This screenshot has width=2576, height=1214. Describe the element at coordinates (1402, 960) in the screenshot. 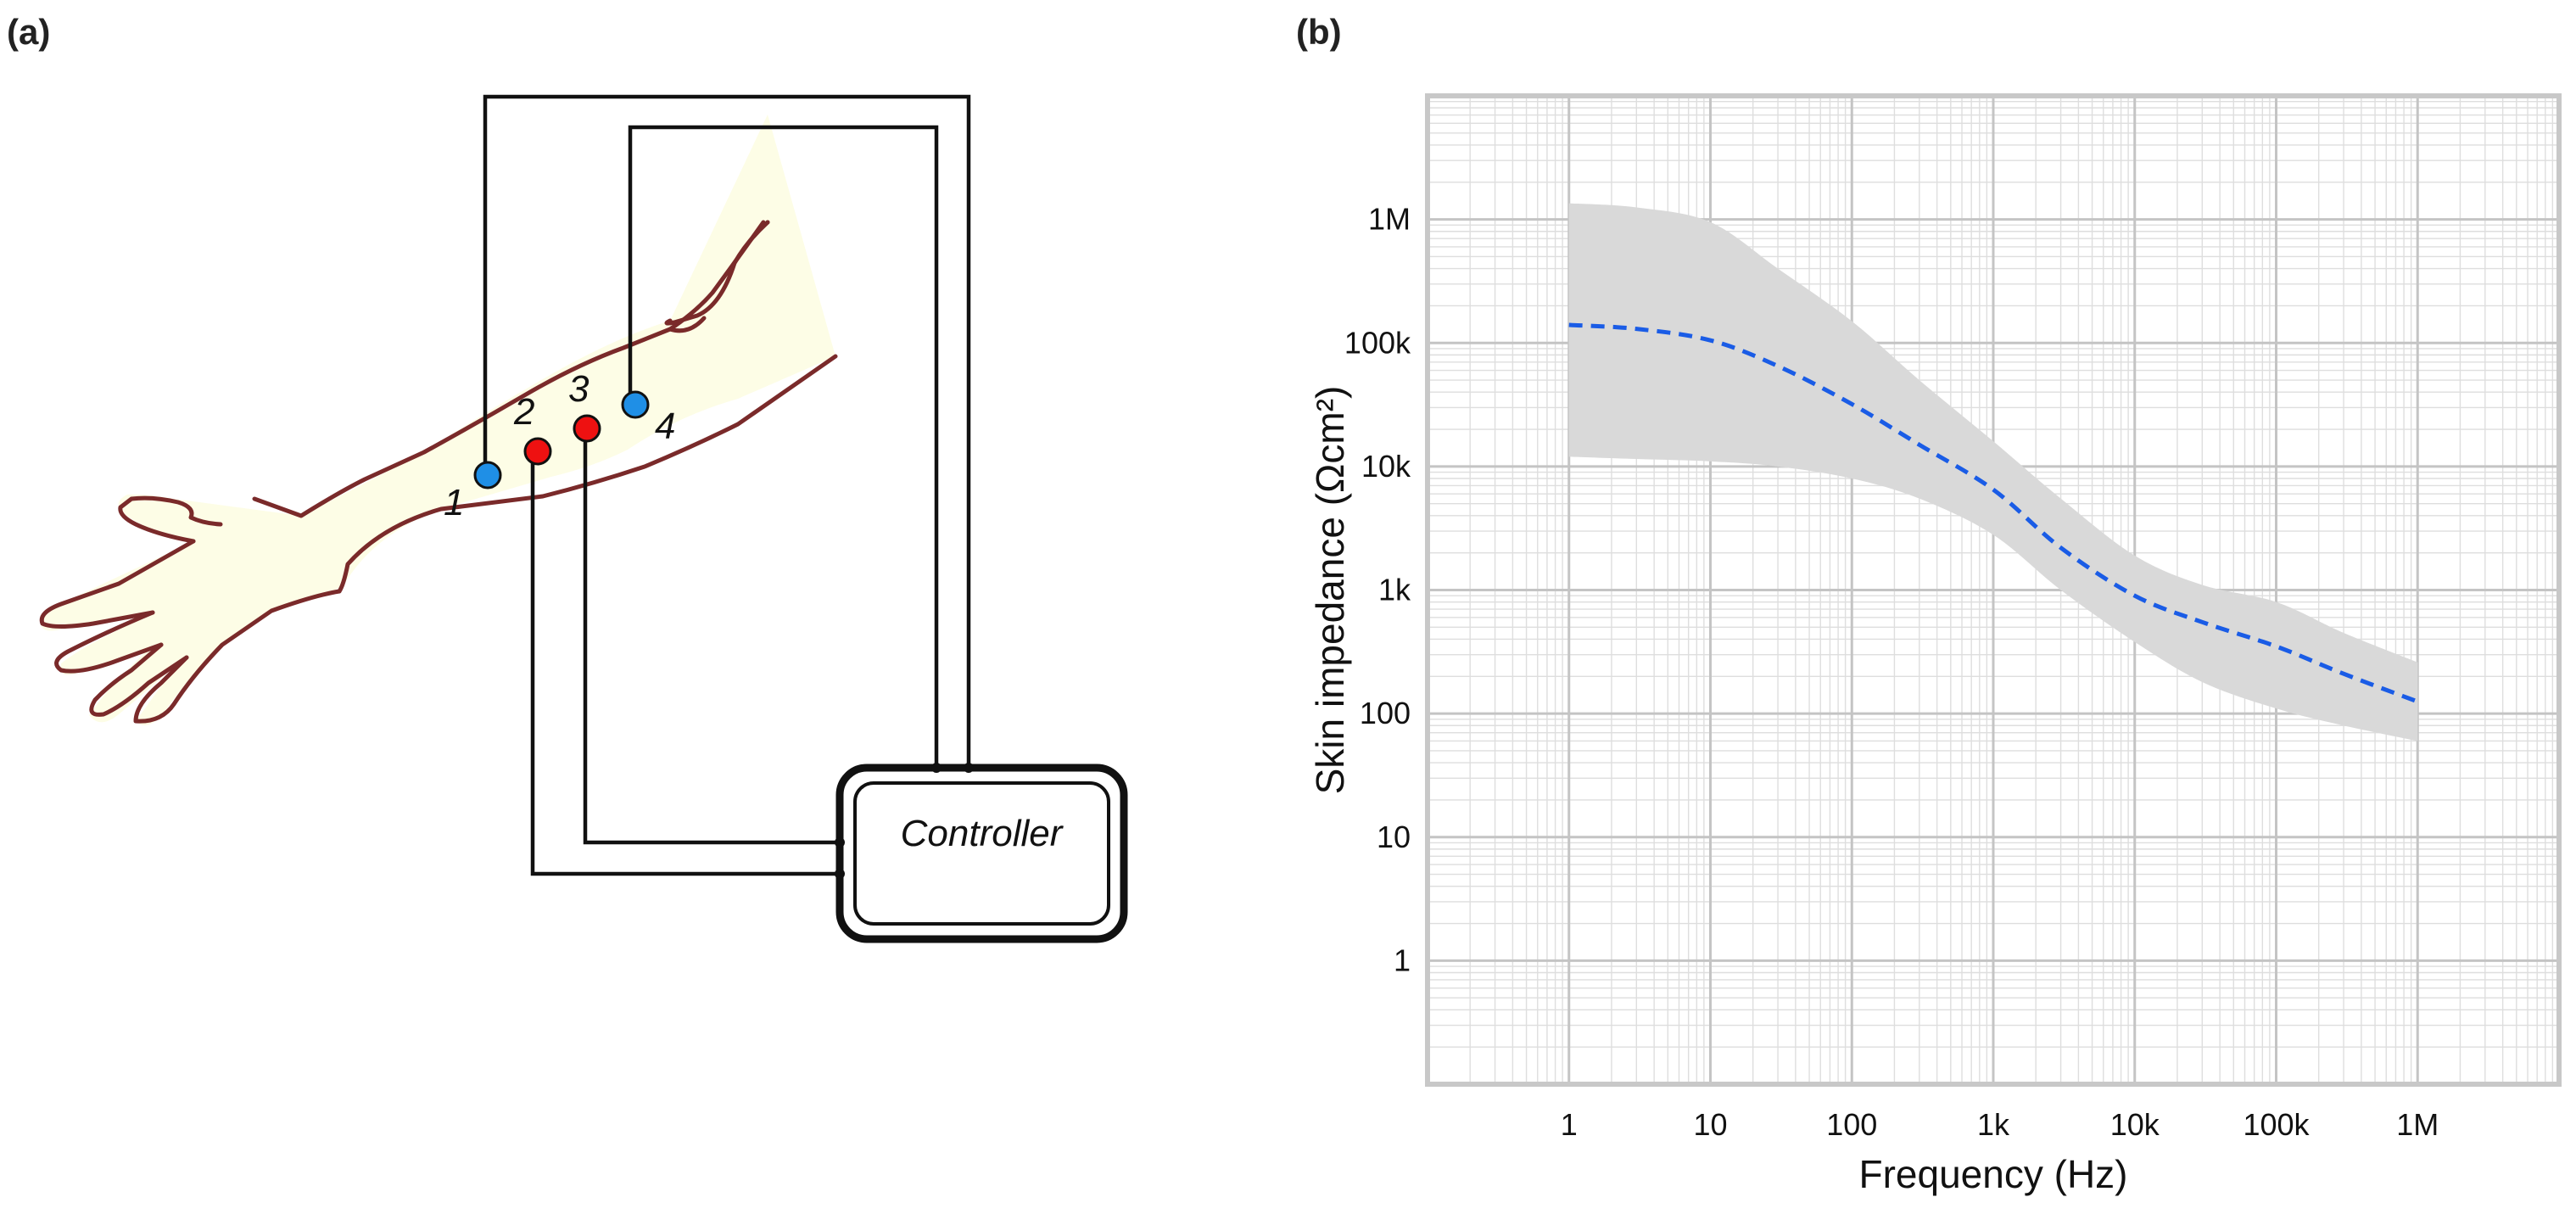

I see `y-tick-label: 1` at that location.